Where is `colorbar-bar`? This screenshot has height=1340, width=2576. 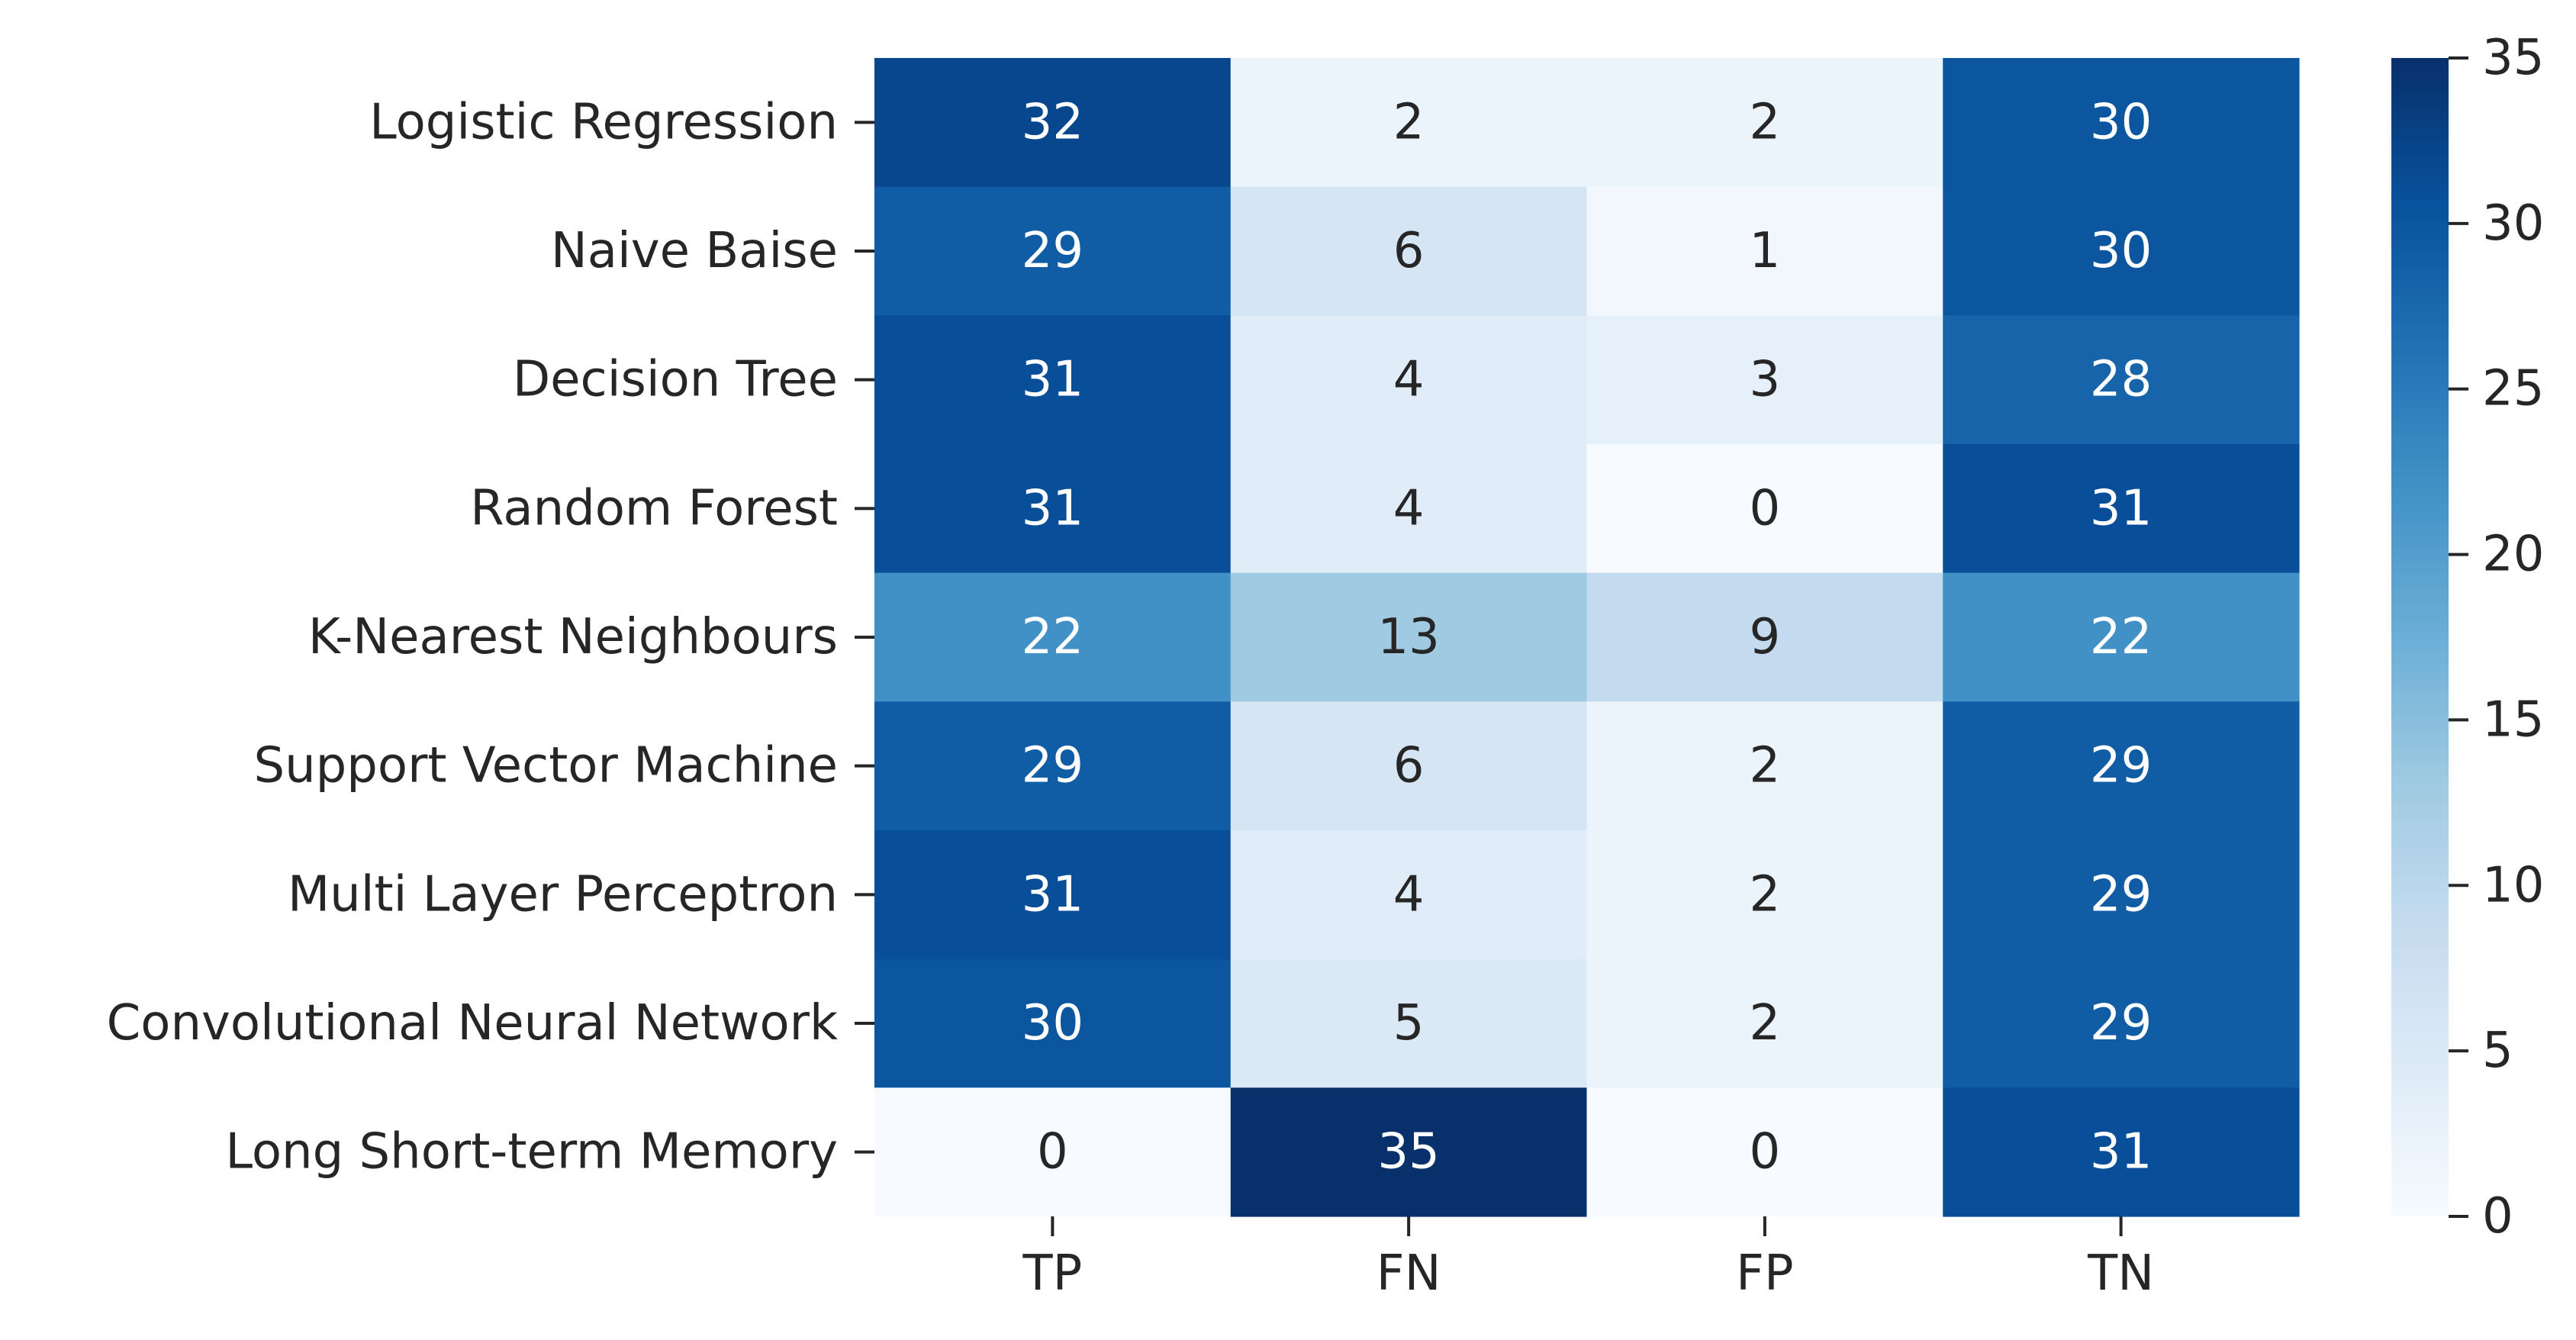 colorbar-bar is located at coordinates (2420, 637).